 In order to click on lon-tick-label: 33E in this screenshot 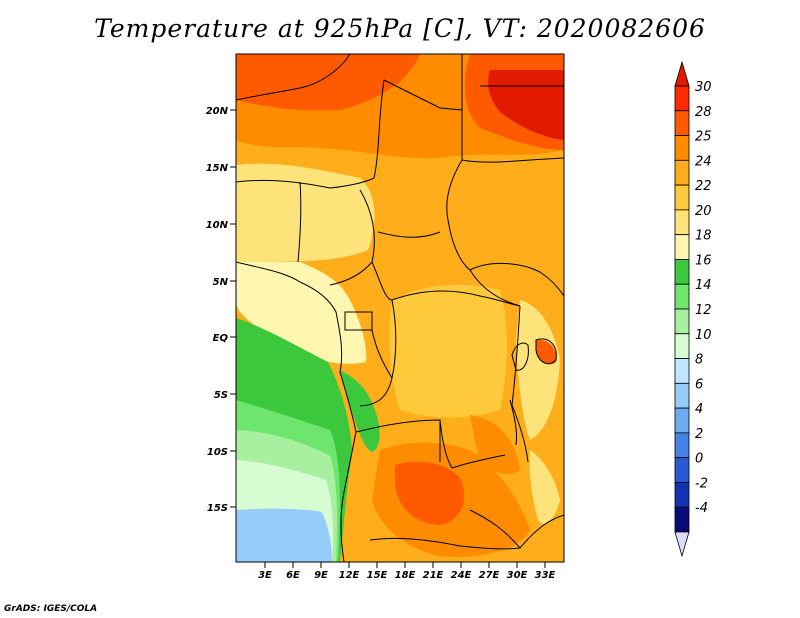, I will do `click(545, 575)`.